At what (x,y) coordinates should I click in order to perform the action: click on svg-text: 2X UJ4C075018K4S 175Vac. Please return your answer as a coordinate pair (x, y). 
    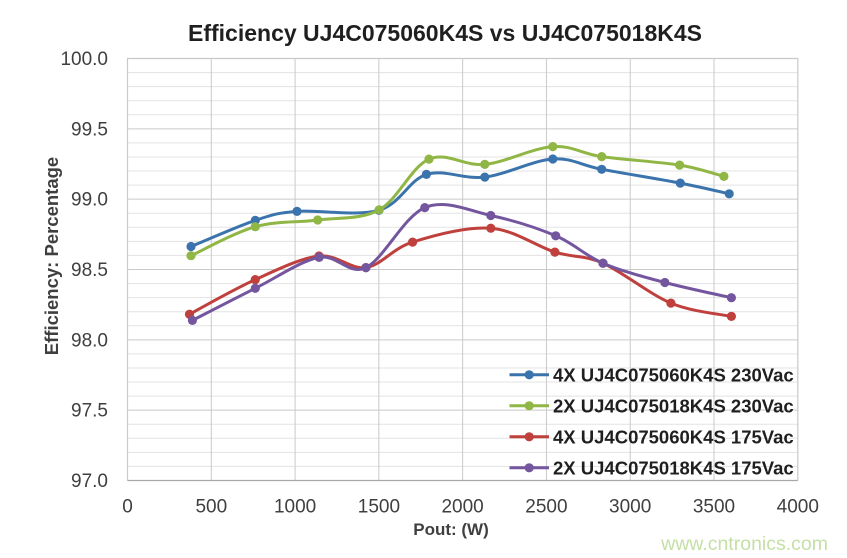
    Looking at the image, I should click on (673, 467).